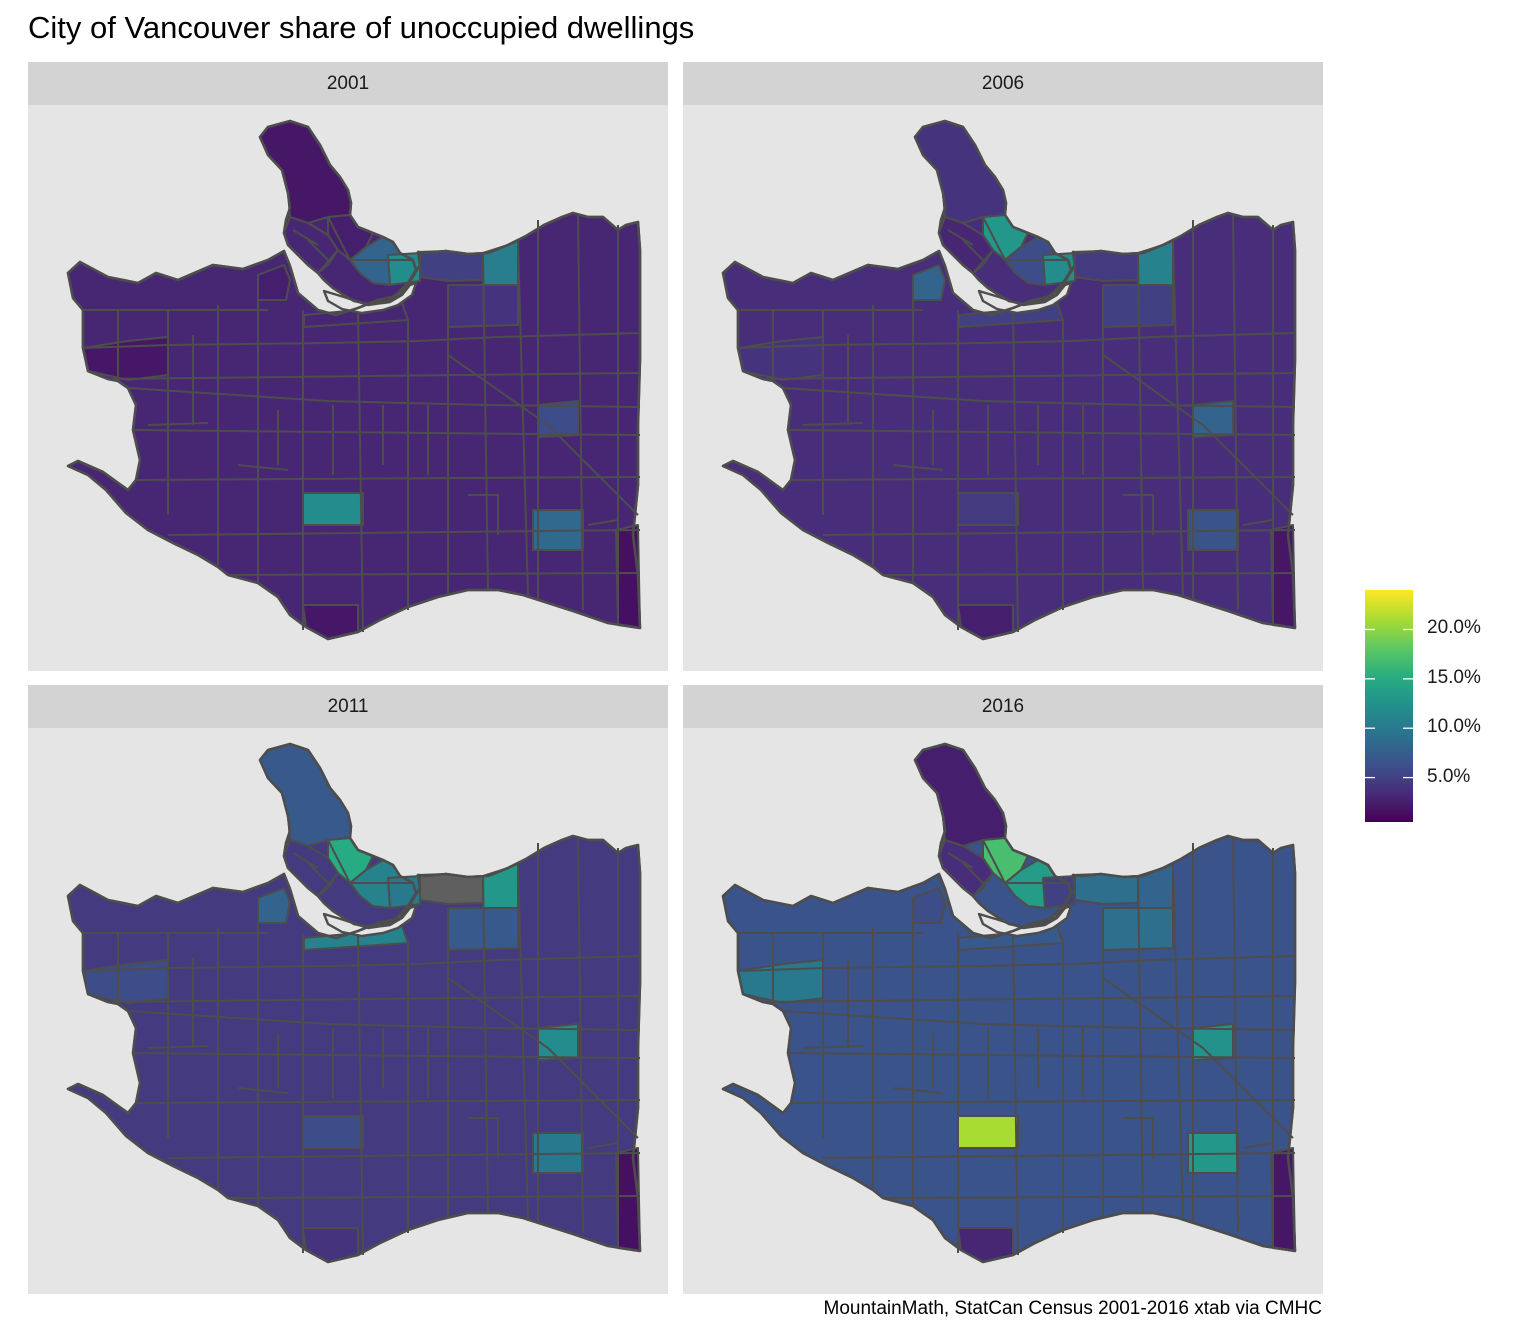 This screenshot has height=1344, width=1536. I want to click on legend-tick-label: 5.0%, so click(1449, 776).